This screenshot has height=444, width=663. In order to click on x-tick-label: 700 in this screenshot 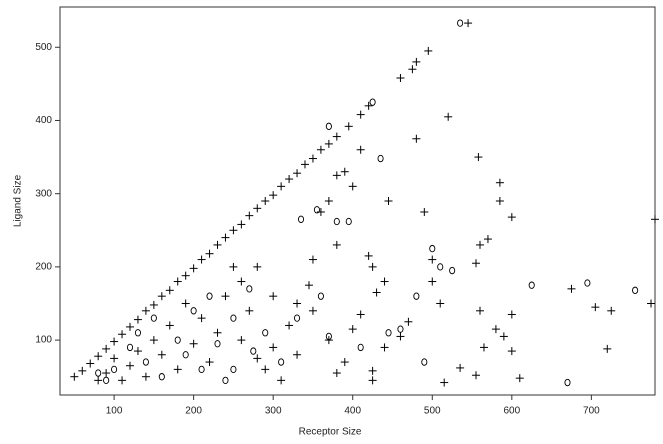, I will do `click(591, 411)`.